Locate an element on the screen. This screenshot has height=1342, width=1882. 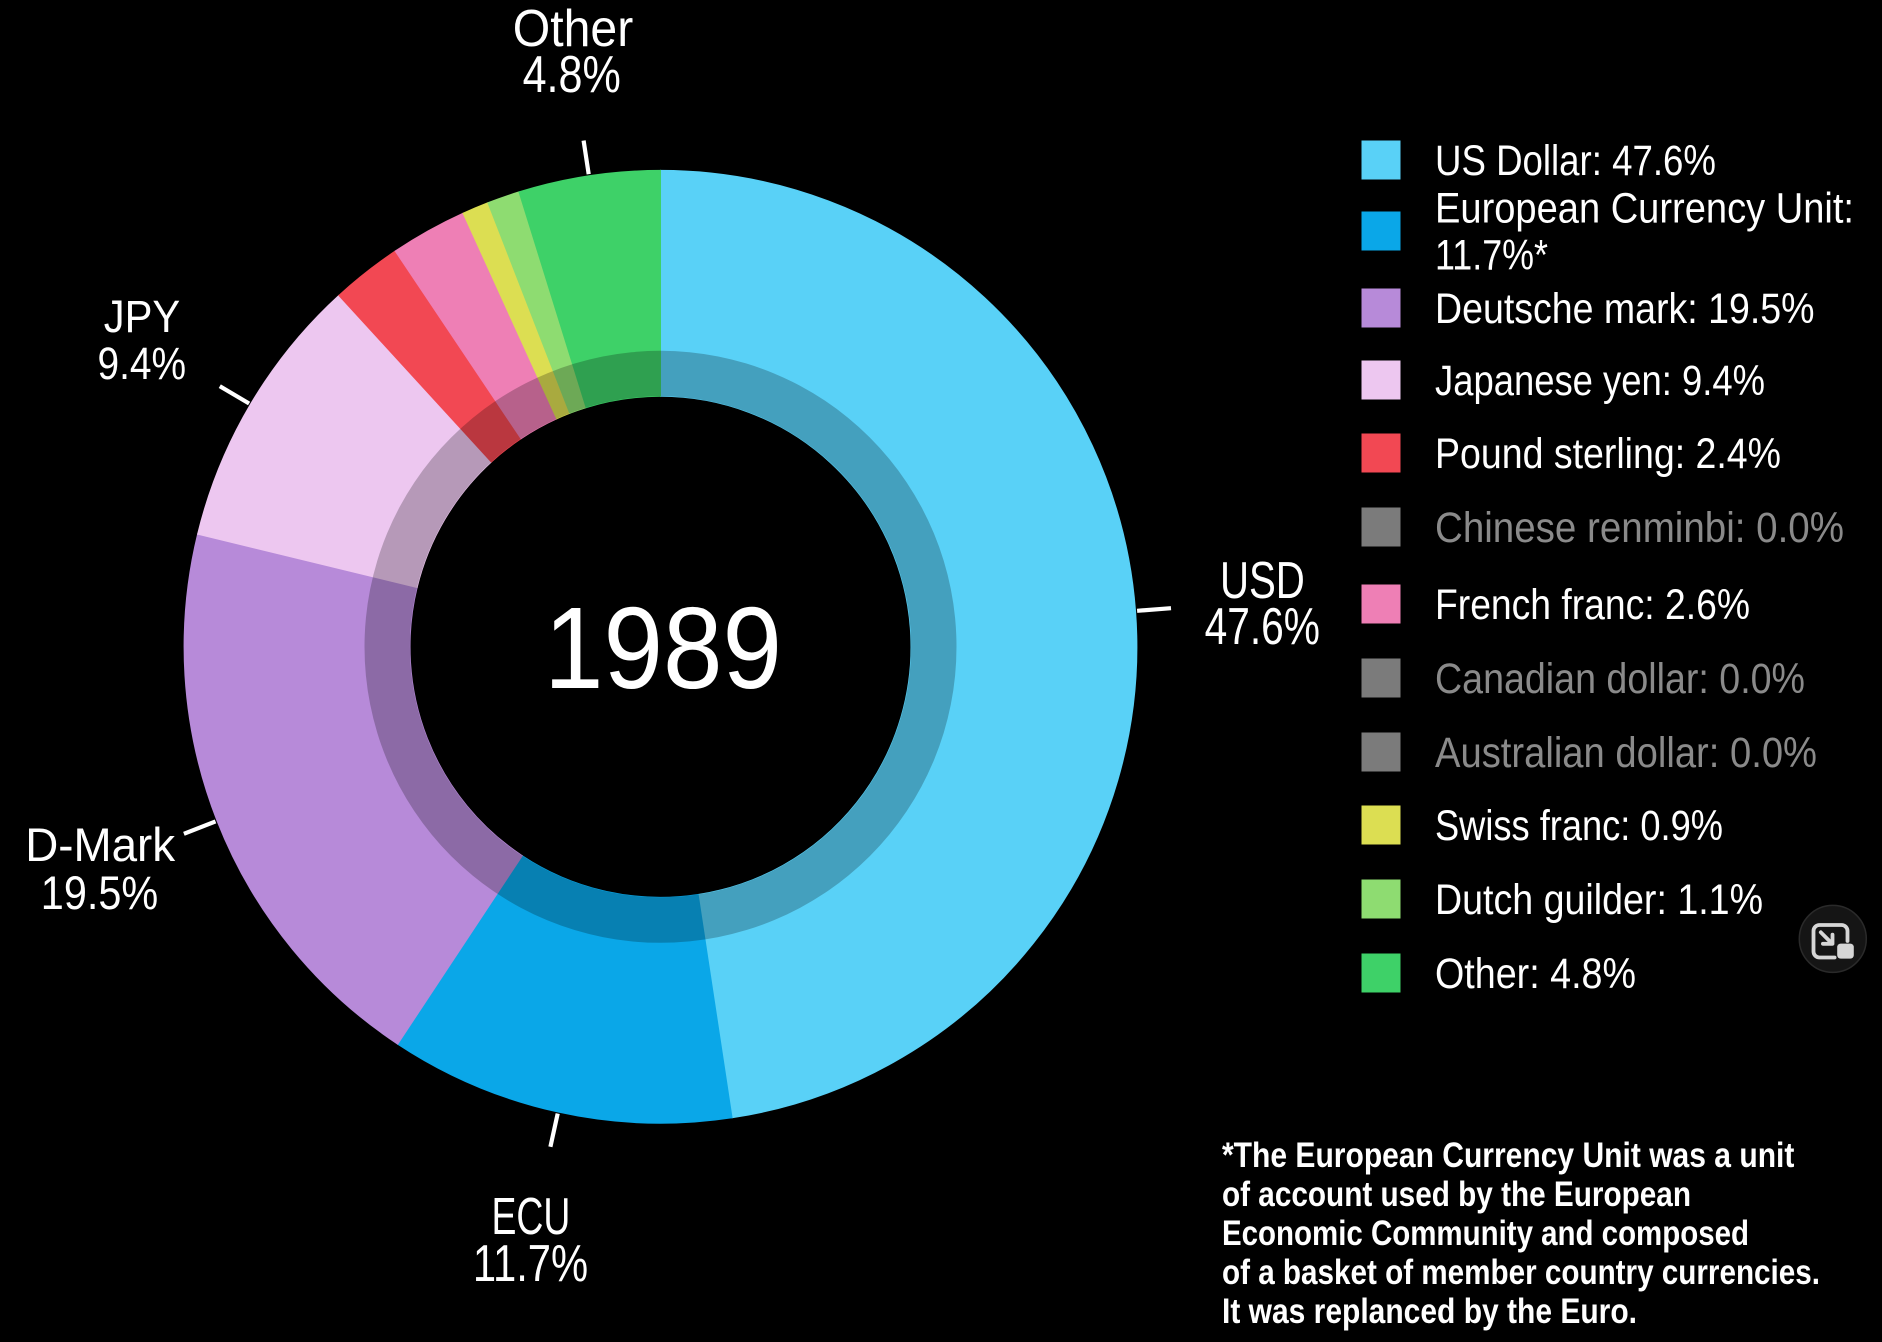
svg-text: Canadian dollar: 0.0% is located at coordinates (1620, 679).